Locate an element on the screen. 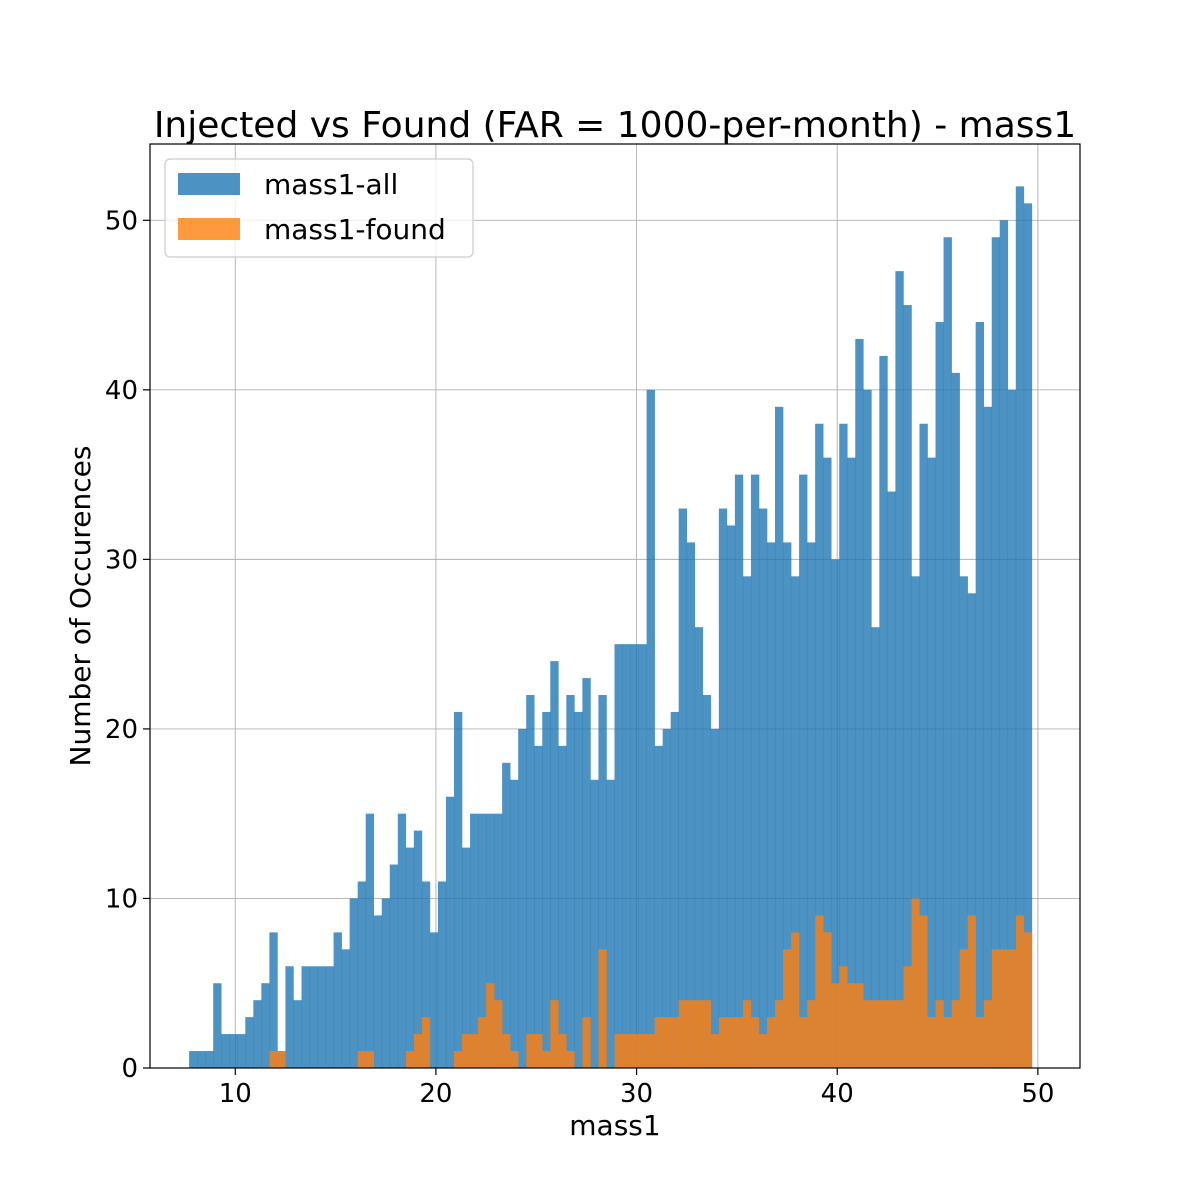 Image resolution: width=1200 pixels, height=1200 pixels. legend-label-mass1-found: mass1-found is located at coordinates (355, 229).